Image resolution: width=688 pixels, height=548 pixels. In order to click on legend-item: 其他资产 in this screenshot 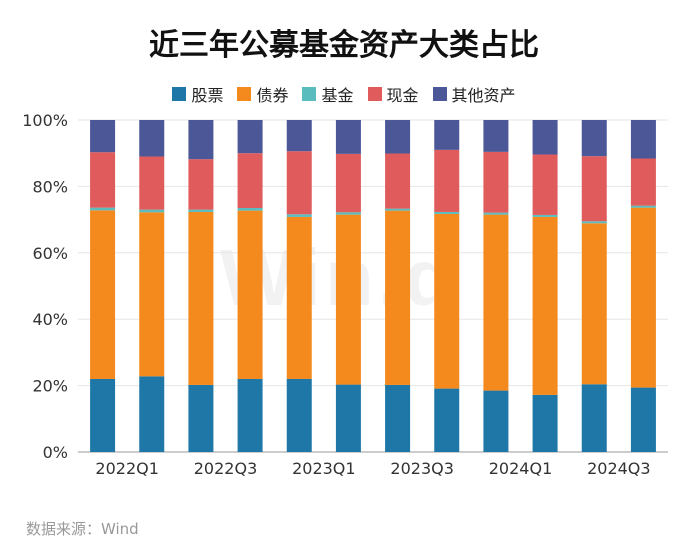, I will do `click(474, 94)`.